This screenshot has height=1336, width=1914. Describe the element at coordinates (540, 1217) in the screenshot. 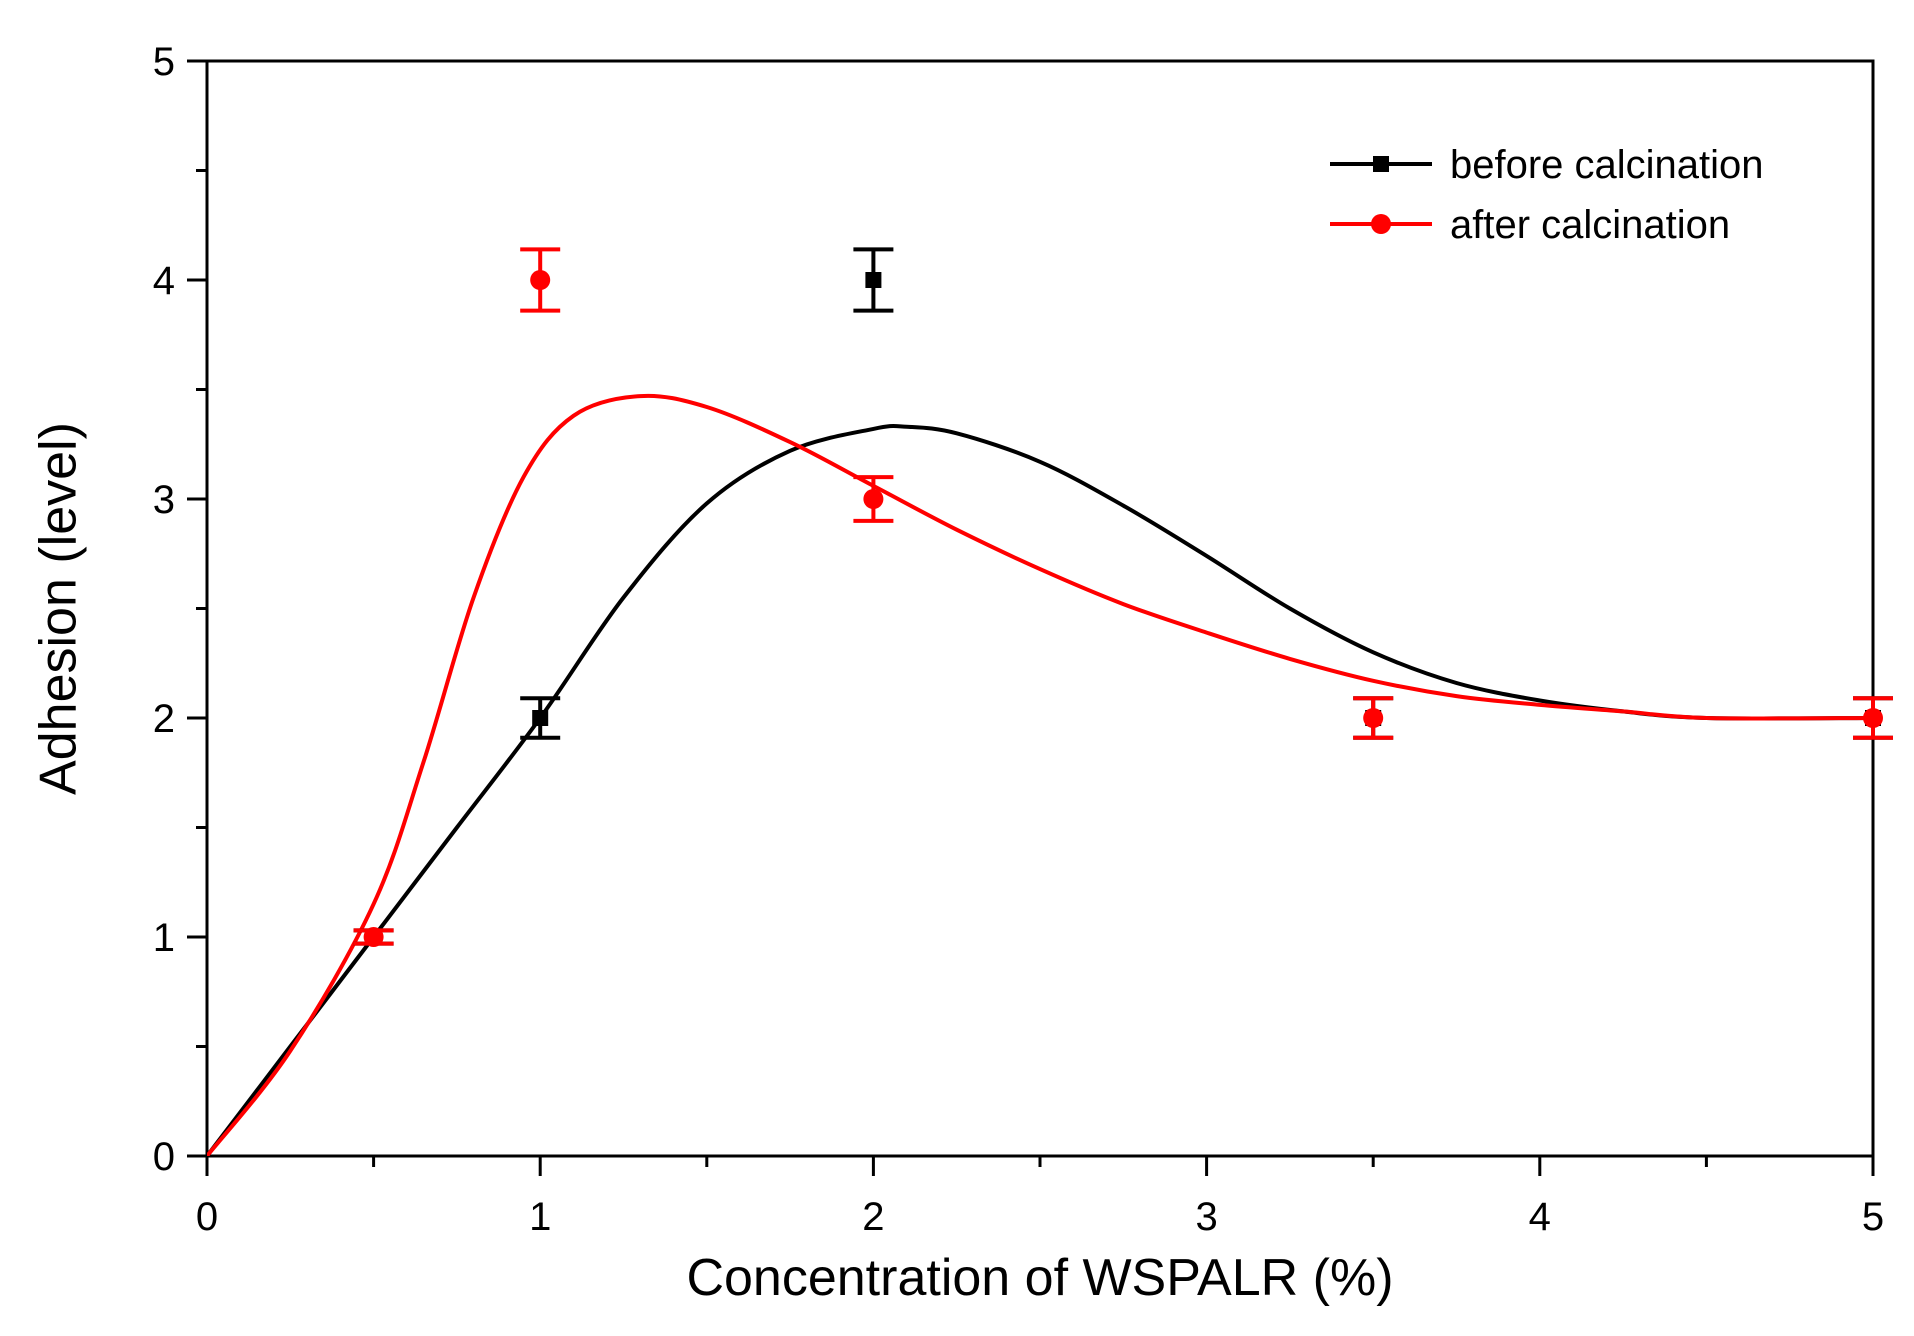

I see `x-tick-label: 1` at that location.